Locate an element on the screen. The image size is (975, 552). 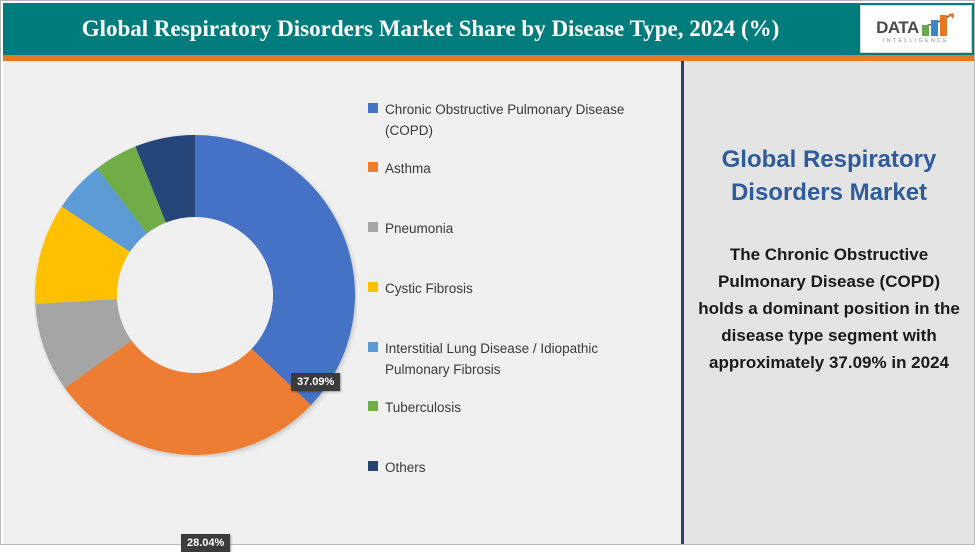
accent-rule is located at coordinates (488, 58).